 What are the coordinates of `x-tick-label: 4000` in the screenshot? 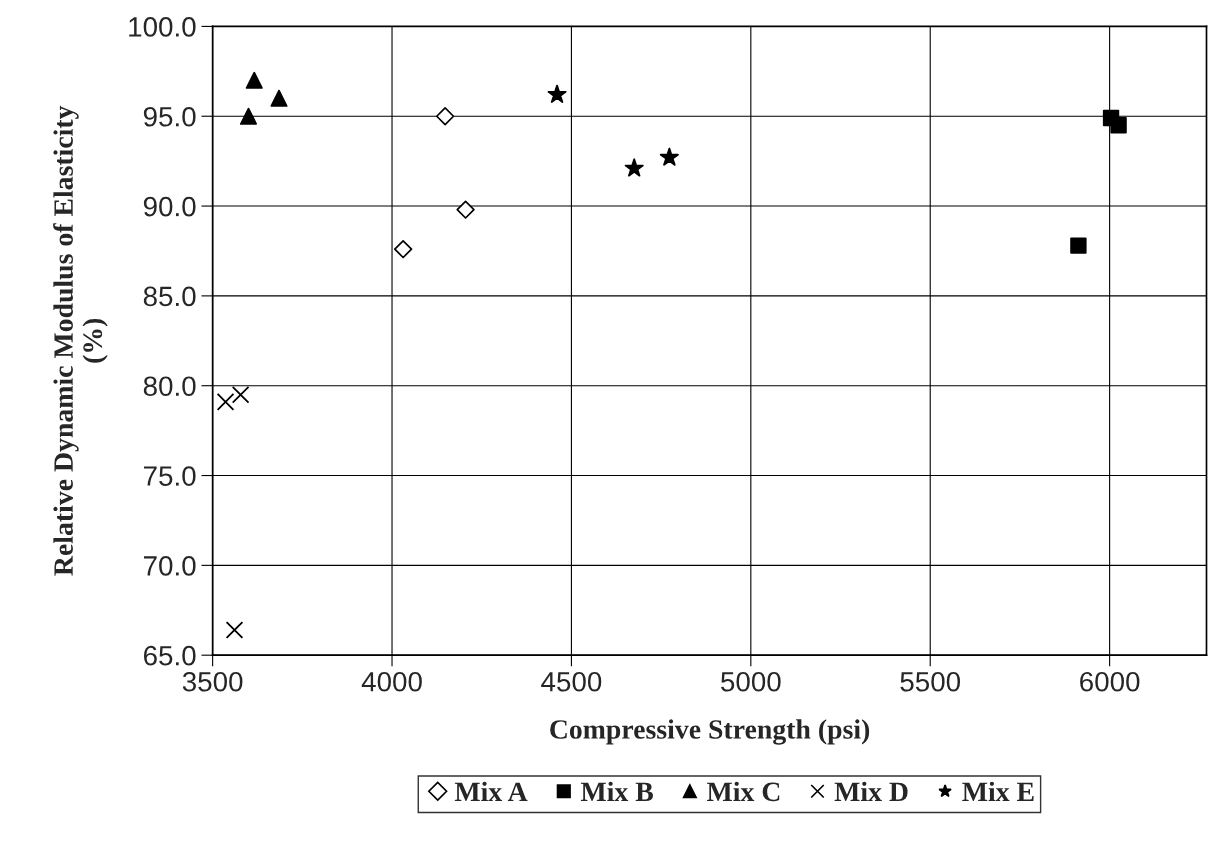 It's located at (391, 681).